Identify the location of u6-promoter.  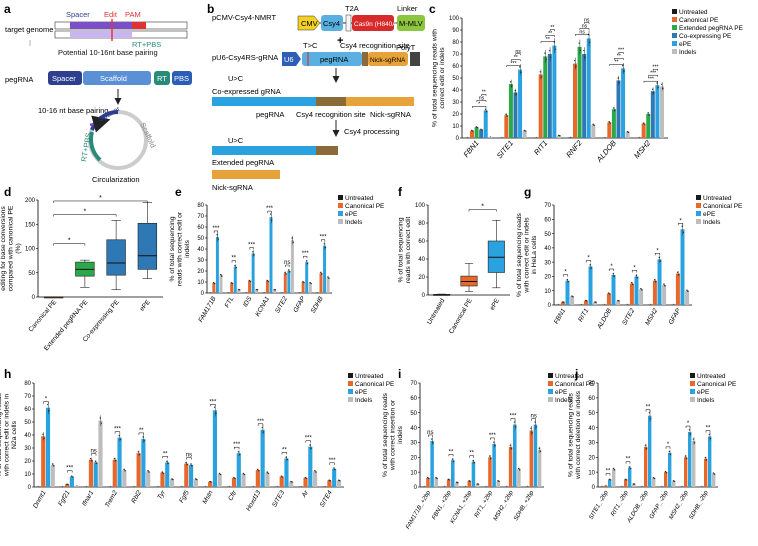
(291, 59).